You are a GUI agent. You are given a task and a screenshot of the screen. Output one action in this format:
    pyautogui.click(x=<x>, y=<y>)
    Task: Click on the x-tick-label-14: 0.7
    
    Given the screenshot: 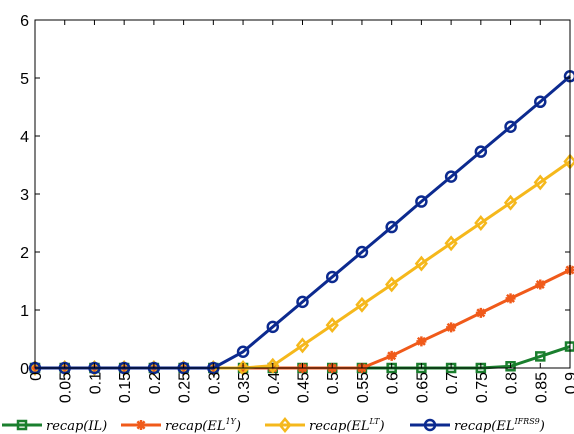 What is the action you would take?
    pyautogui.click(x=452, y=383)
    